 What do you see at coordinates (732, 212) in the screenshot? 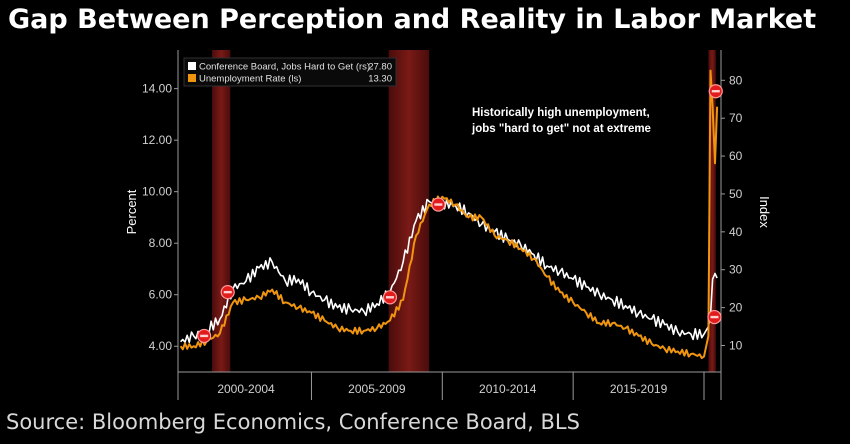
I see `right-axis-ticks: 10 20 30 40 50 60 70 80` at bounding box center [732, 212].